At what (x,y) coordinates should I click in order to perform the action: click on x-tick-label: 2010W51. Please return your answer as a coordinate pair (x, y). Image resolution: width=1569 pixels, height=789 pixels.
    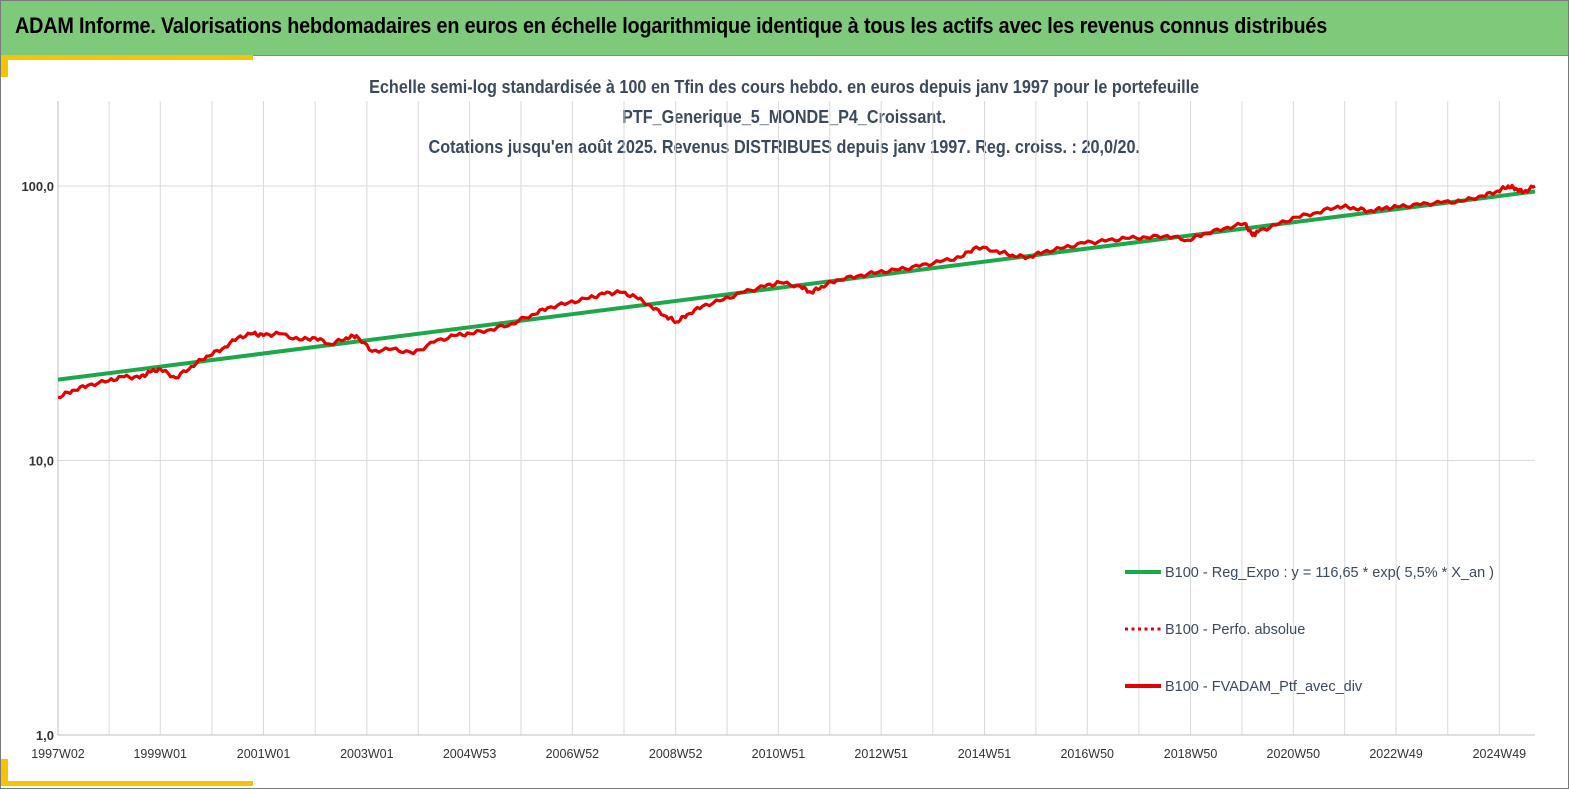
    Looking at the image, I should click on (779, 754).